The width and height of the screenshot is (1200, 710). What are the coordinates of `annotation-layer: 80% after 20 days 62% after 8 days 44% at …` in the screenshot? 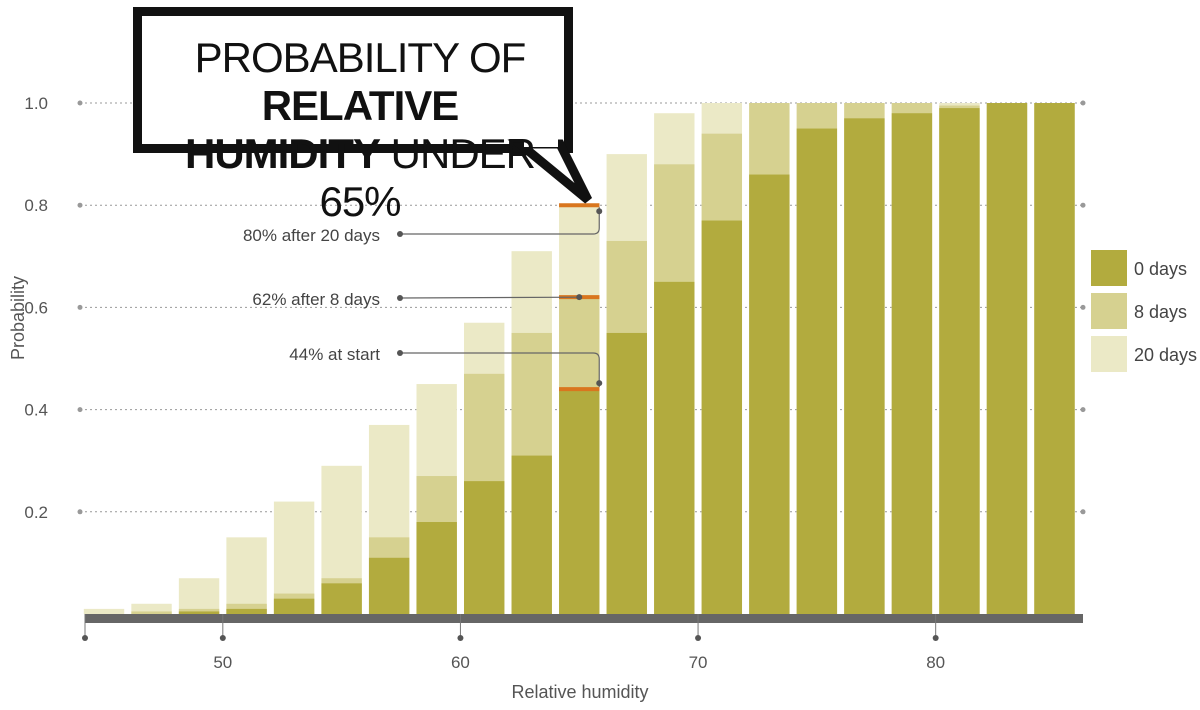 It's located at (423, 297).